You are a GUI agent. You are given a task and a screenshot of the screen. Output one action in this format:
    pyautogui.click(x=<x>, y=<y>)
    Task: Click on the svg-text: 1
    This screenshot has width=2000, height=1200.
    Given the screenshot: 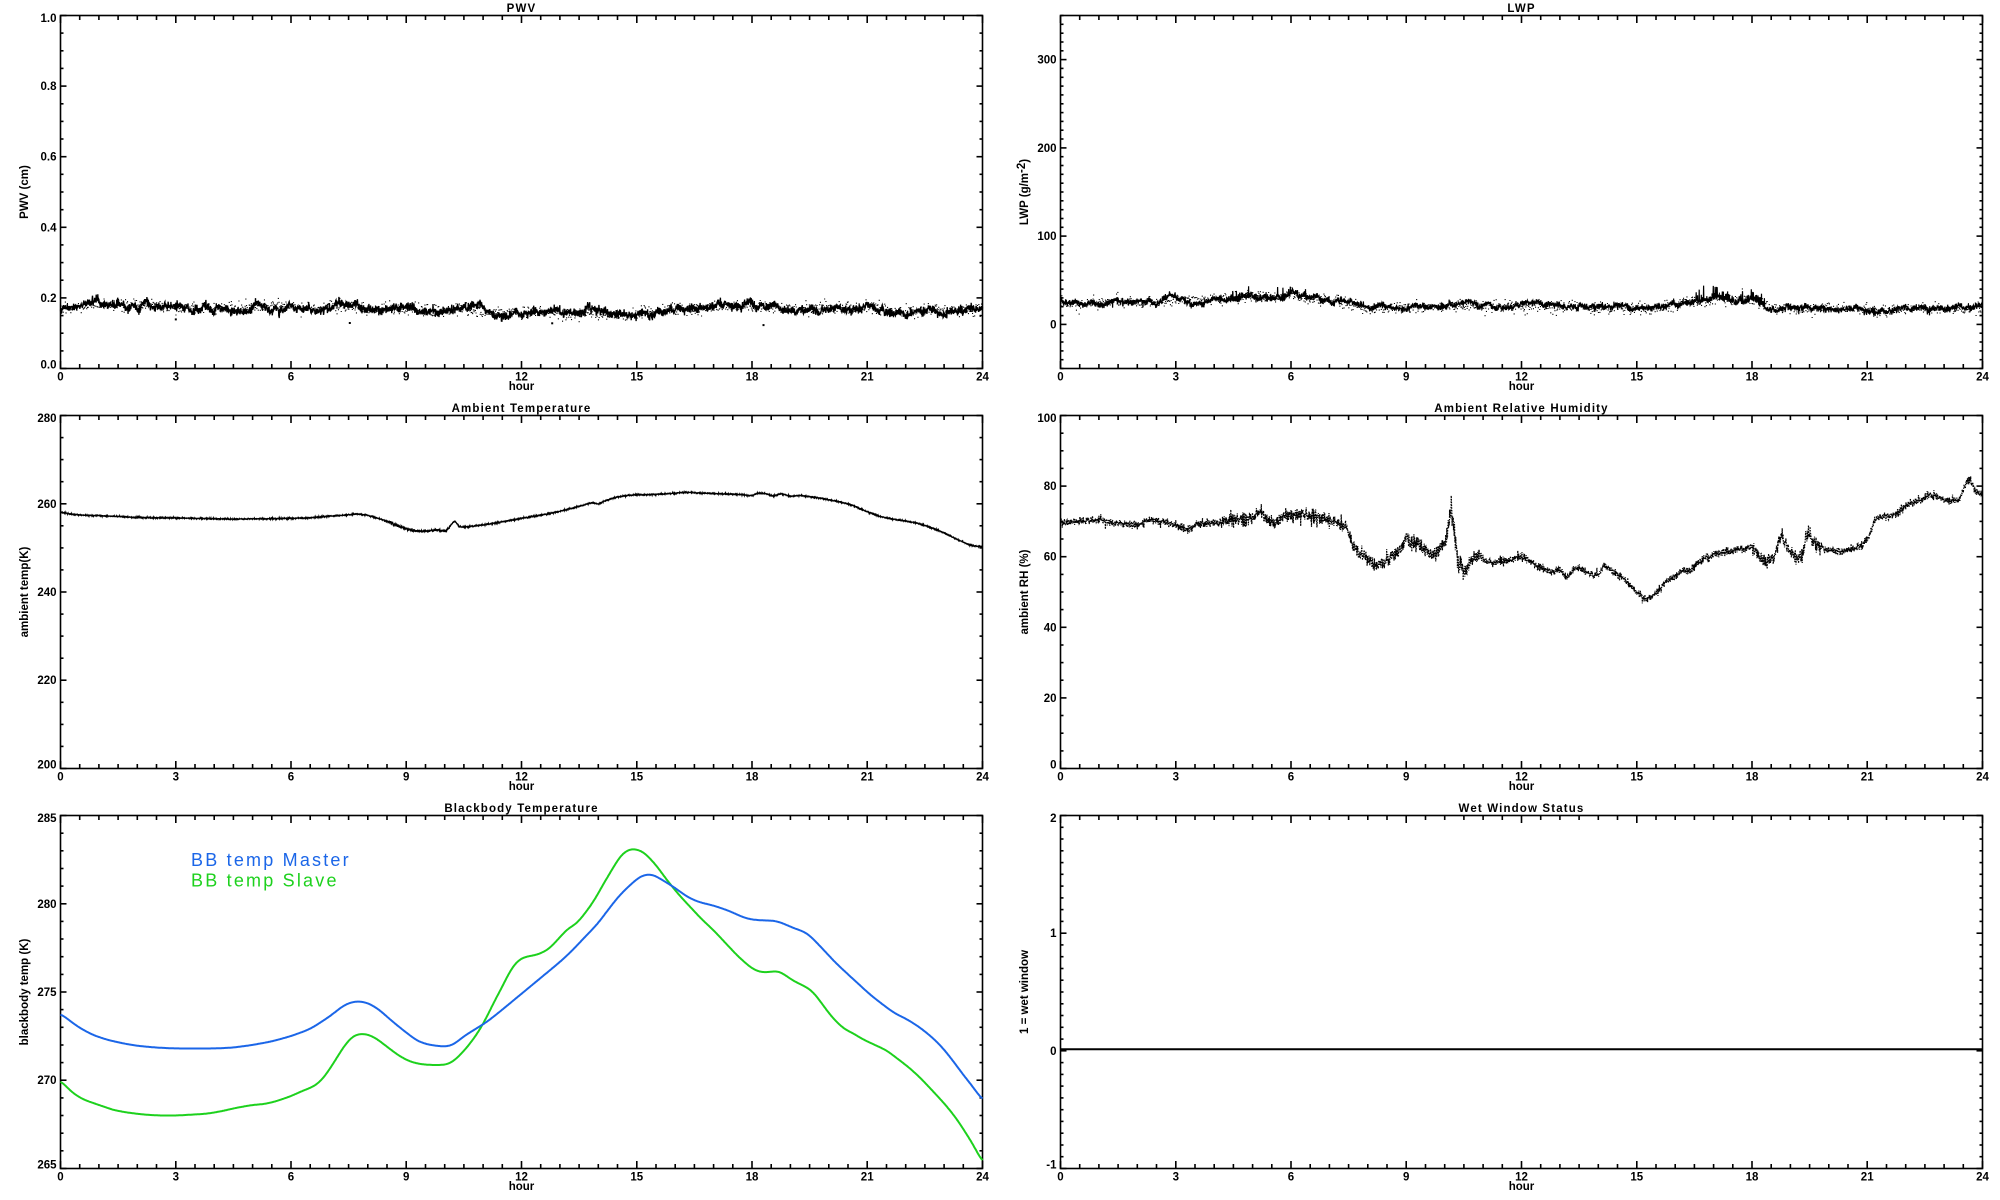 What is the action you would take?
    pyautogui.click(x=1053, y=934)
    